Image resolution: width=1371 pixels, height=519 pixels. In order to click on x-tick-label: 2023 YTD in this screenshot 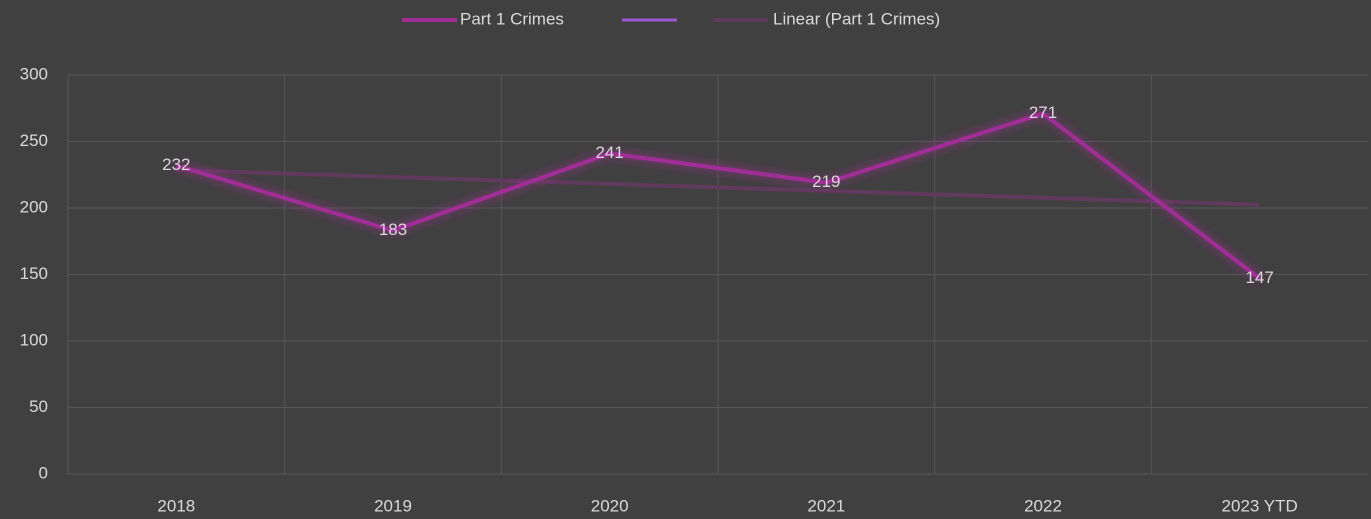, I will do `click(1260, 505)`.